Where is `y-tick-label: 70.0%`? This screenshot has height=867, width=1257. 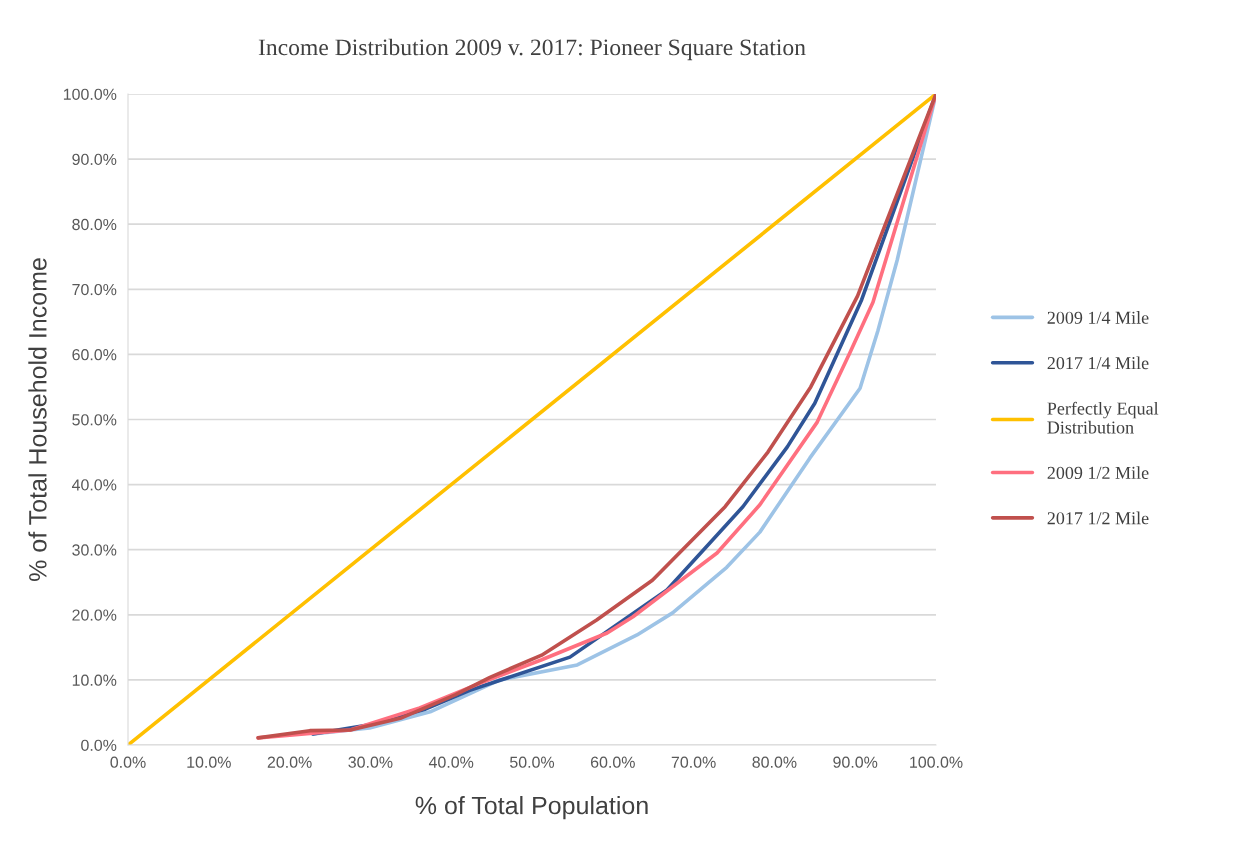 y-tick-label: 70.0% is located at coordinates (94, 289).